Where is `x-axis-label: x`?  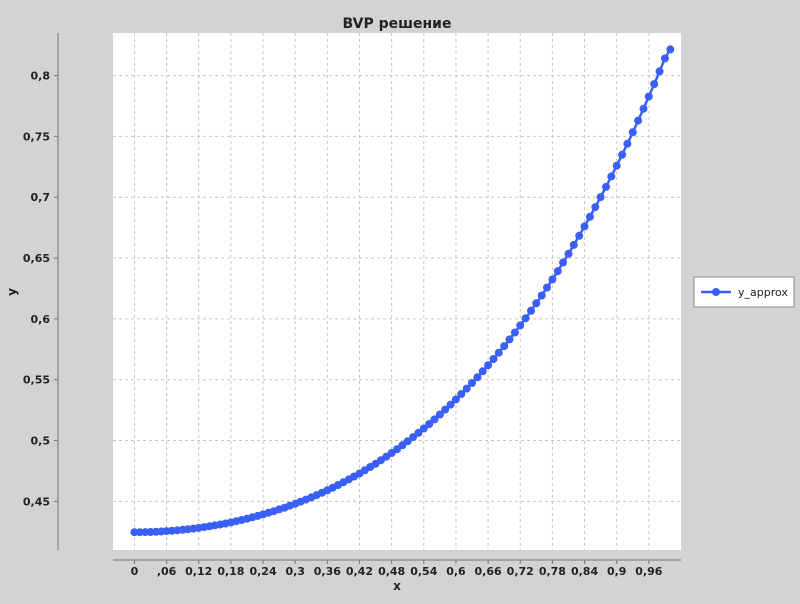
x-axis-label: x is located at coordinates (397, 586).